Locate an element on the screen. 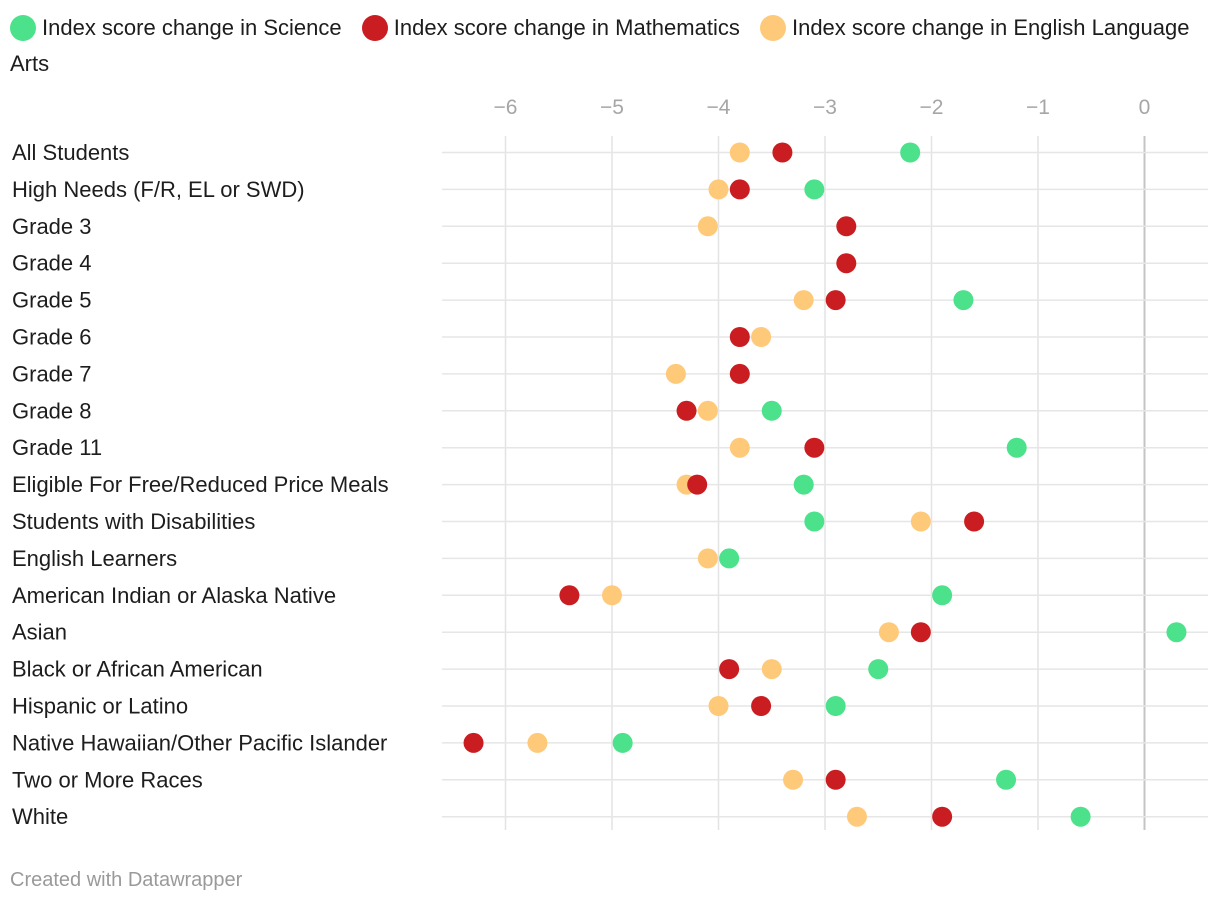  legend-swatch-mathematics is located at coordinates (374, 28).